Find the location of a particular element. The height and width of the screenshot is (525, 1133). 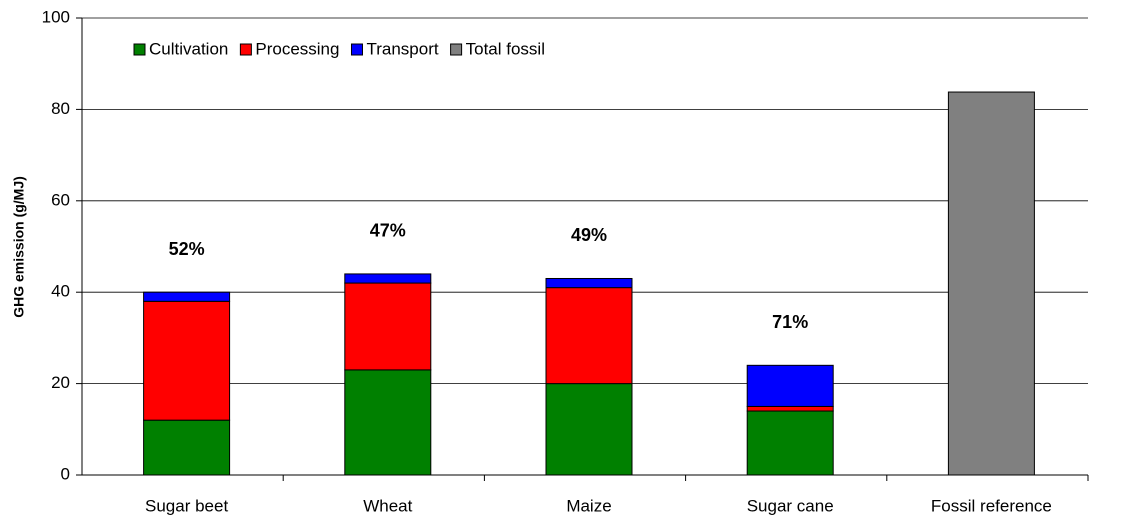

legend-label: Total fossil is located at coordinates (505, 48).